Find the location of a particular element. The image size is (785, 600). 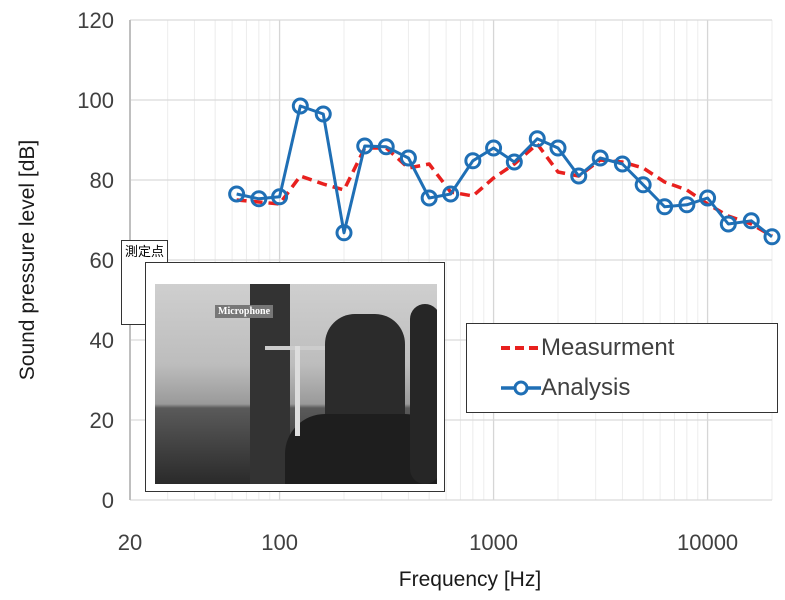

y-tick-label: 20 is located at coordinates (102, 420).